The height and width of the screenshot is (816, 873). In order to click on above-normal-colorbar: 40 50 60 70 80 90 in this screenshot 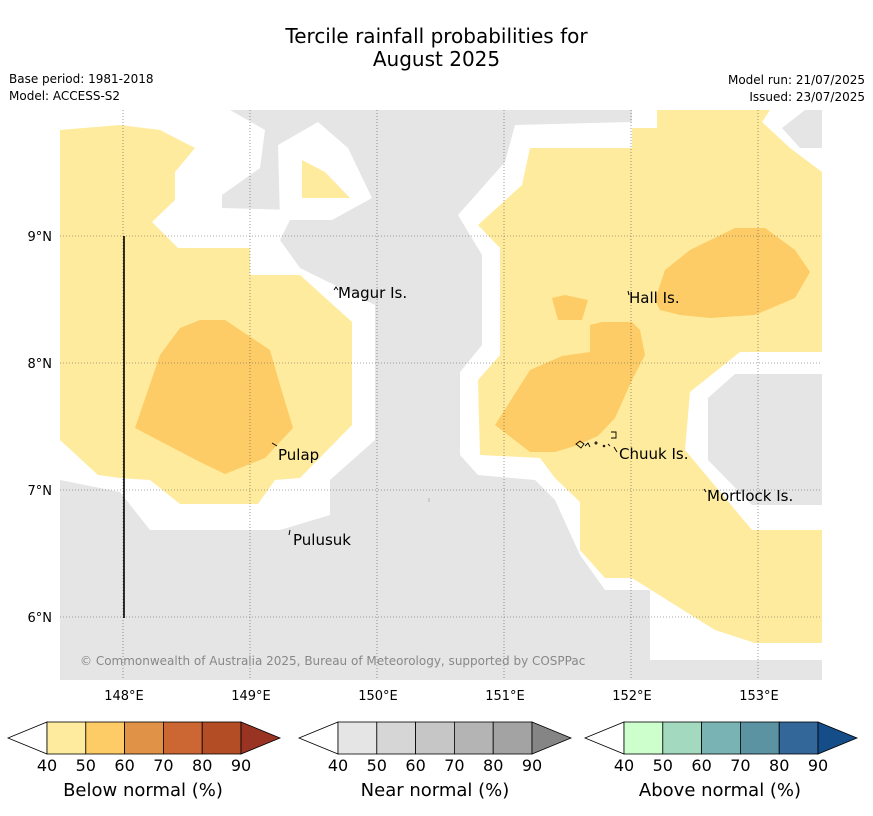, I will do `click(721, 748)`.